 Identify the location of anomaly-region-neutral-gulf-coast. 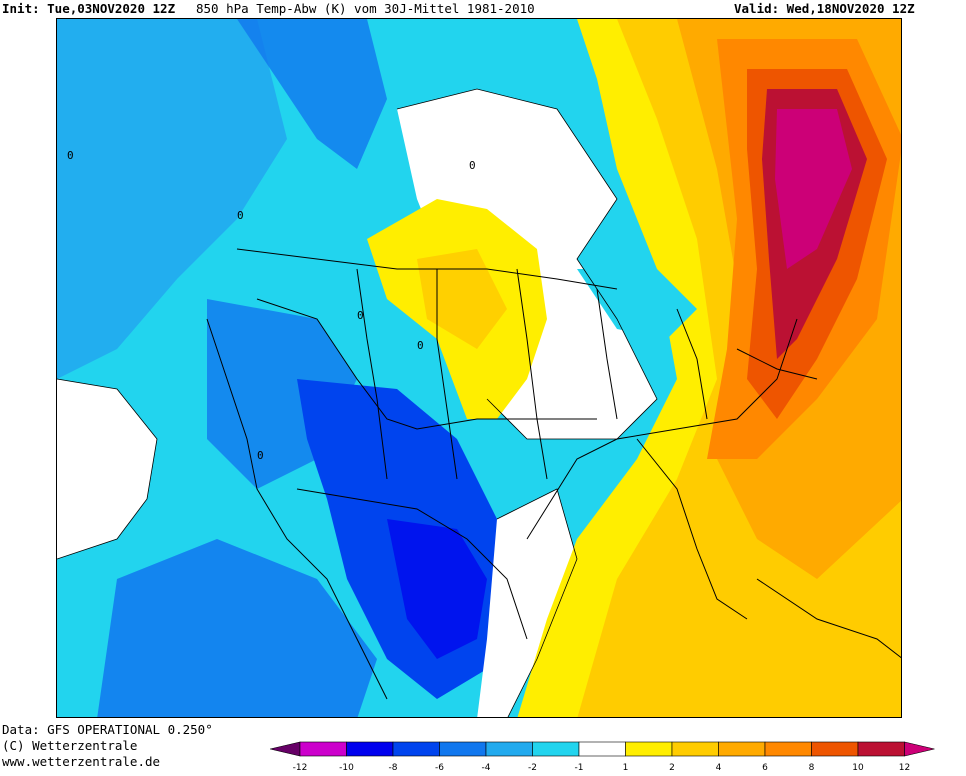
(527, 603).